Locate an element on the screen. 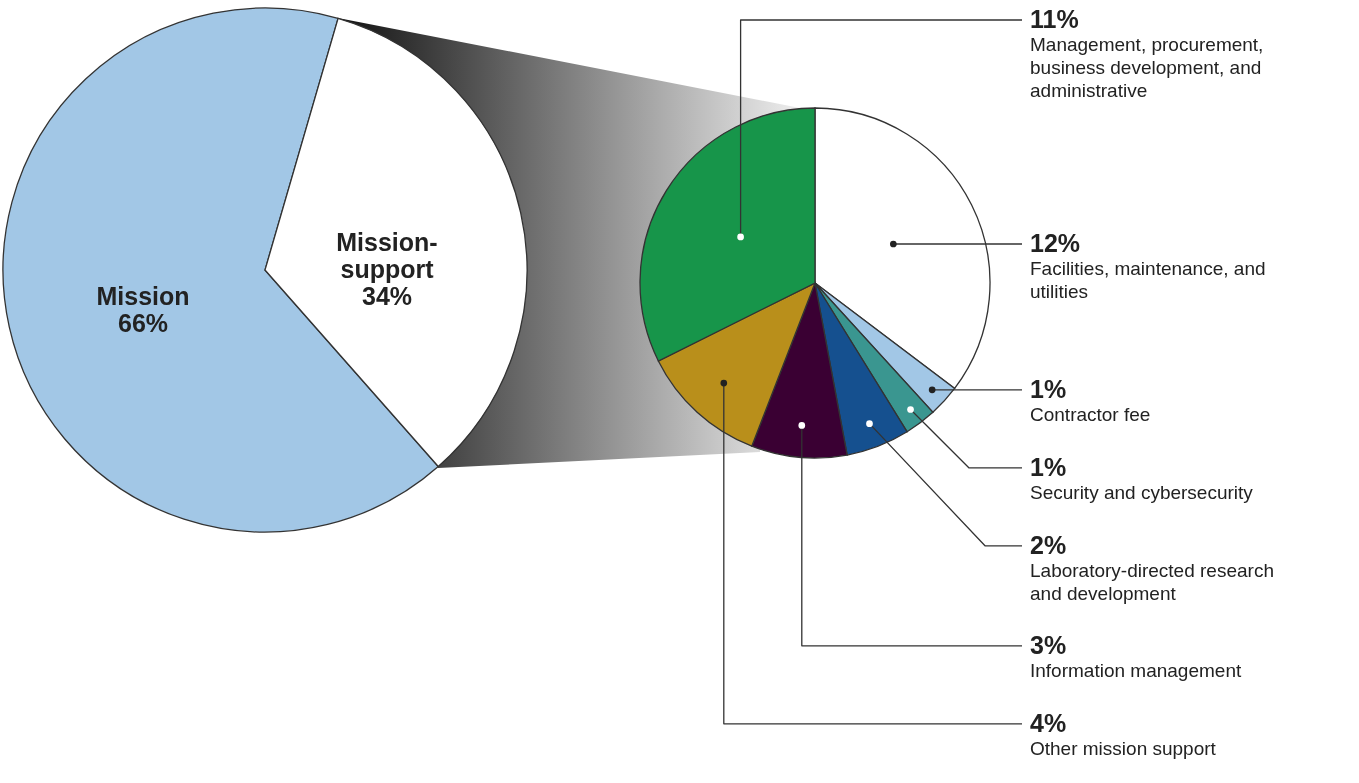  slice-label: Management, procurement, business development, and administrative is located at coordinates (1147, 67).